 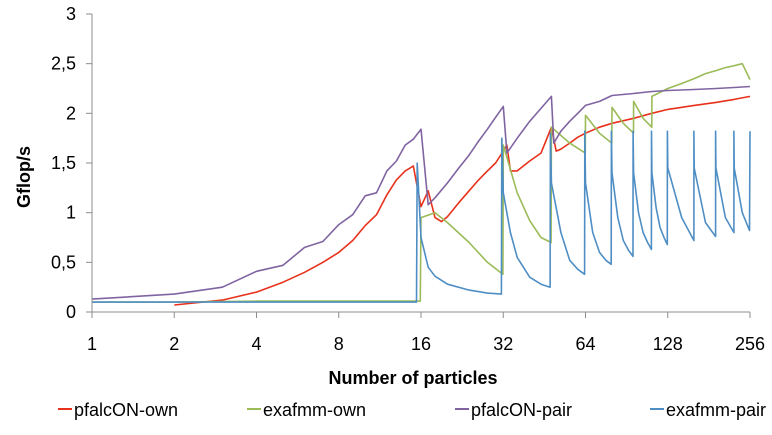 What do you see at coordinates (256, 344) in the screenshot?
I see `x-tick-label: 4` at bounding box center [256, 344].